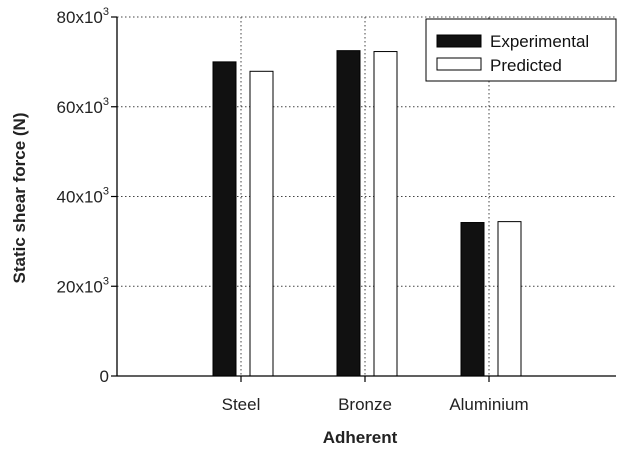 This screenshot has height=450, width=618. I want to click on legend: Experimental Predicted, so click(521, 50).